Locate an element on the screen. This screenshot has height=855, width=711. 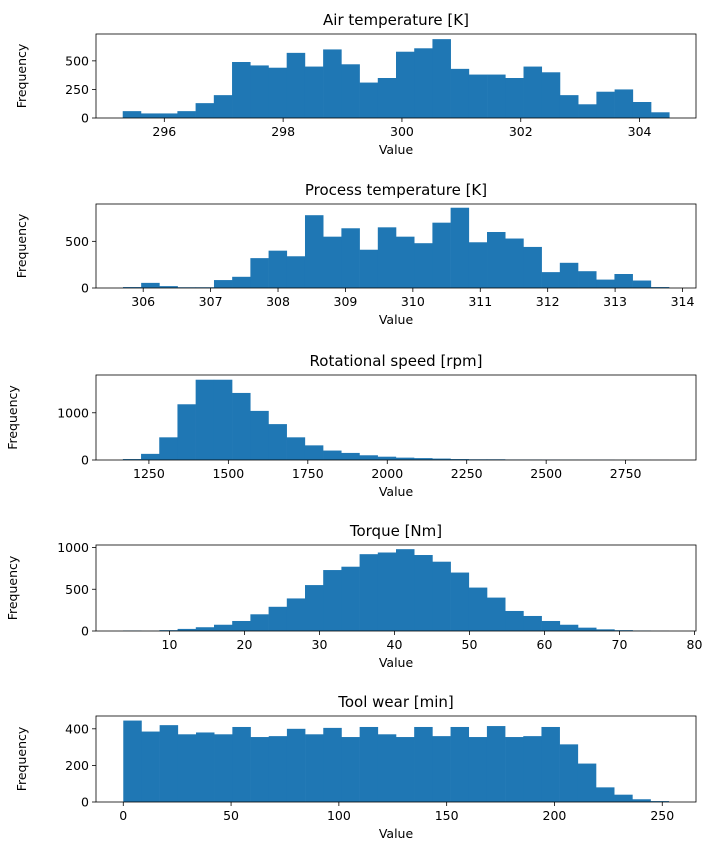
y-tick-label: 400 is located at coordinates (77, 728).